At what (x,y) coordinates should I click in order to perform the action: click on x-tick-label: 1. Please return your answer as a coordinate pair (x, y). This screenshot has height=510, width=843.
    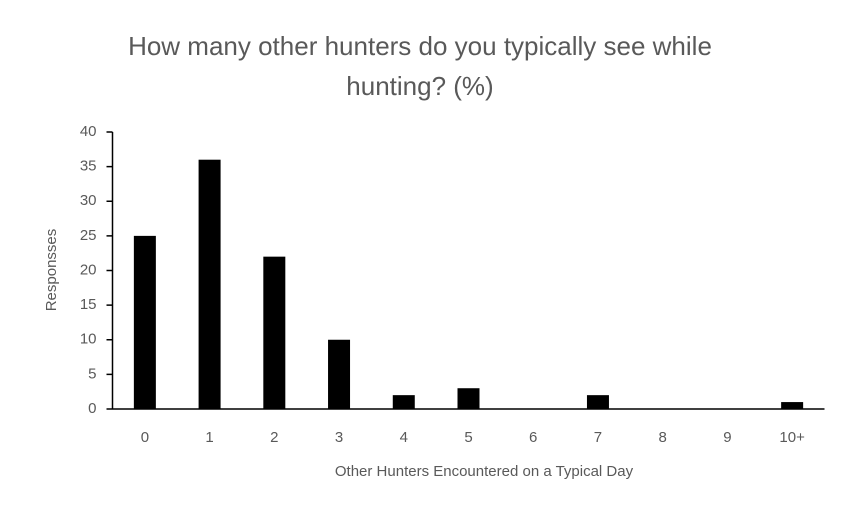
    Looking at the image, I should click on (209, 437).